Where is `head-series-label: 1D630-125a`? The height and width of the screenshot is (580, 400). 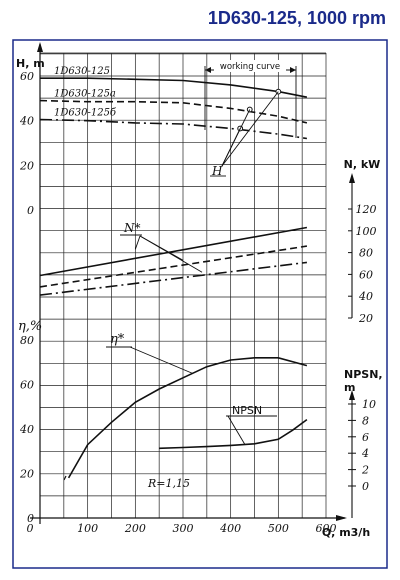
head-series-label: 1D630-125a is located at coordinates (85, 94).